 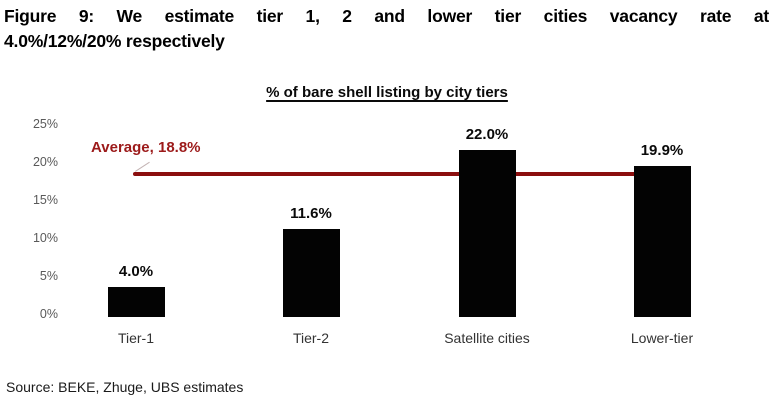 What do you see at coordinates (45, 238) in the screenshot?
I see `y-axis-tick-label: 10%` at bounding box center [45, 238].